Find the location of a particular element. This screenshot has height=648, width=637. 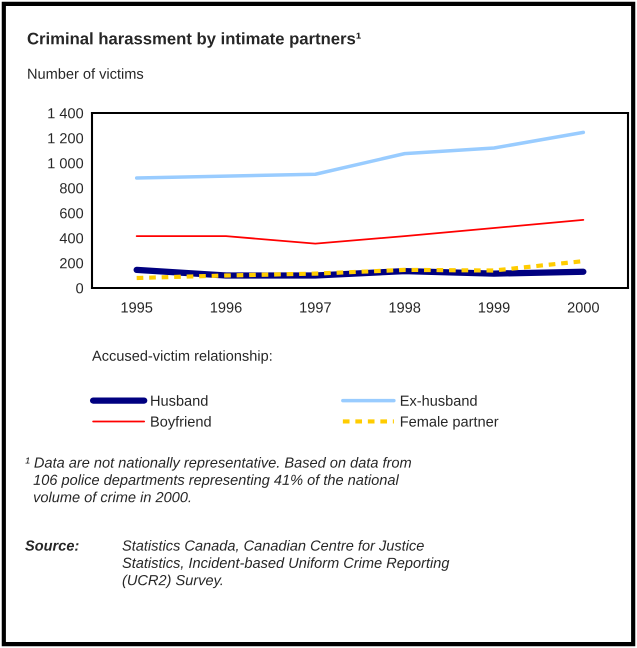

chart-title: Criminal harassment by intimate partners¹ is located at coordinates (194, 40).